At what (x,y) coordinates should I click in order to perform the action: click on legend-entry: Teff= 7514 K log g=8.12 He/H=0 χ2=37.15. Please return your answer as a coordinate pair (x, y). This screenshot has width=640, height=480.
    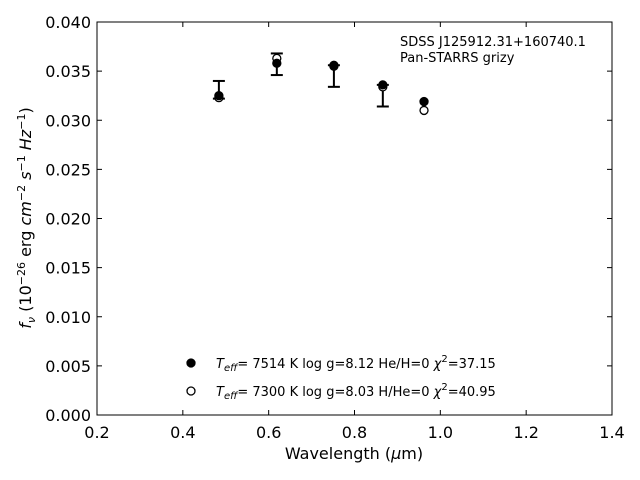
    Looking at the image, I should click on (356, 364).